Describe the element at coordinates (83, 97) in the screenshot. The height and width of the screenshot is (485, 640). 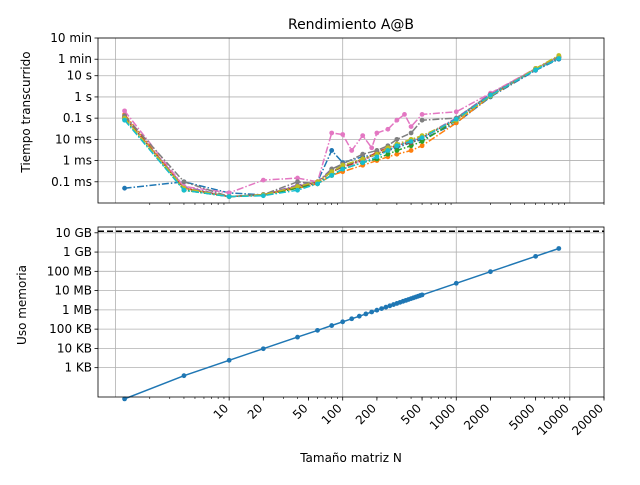
I see `time-ytick-label: 1 s` at that location.